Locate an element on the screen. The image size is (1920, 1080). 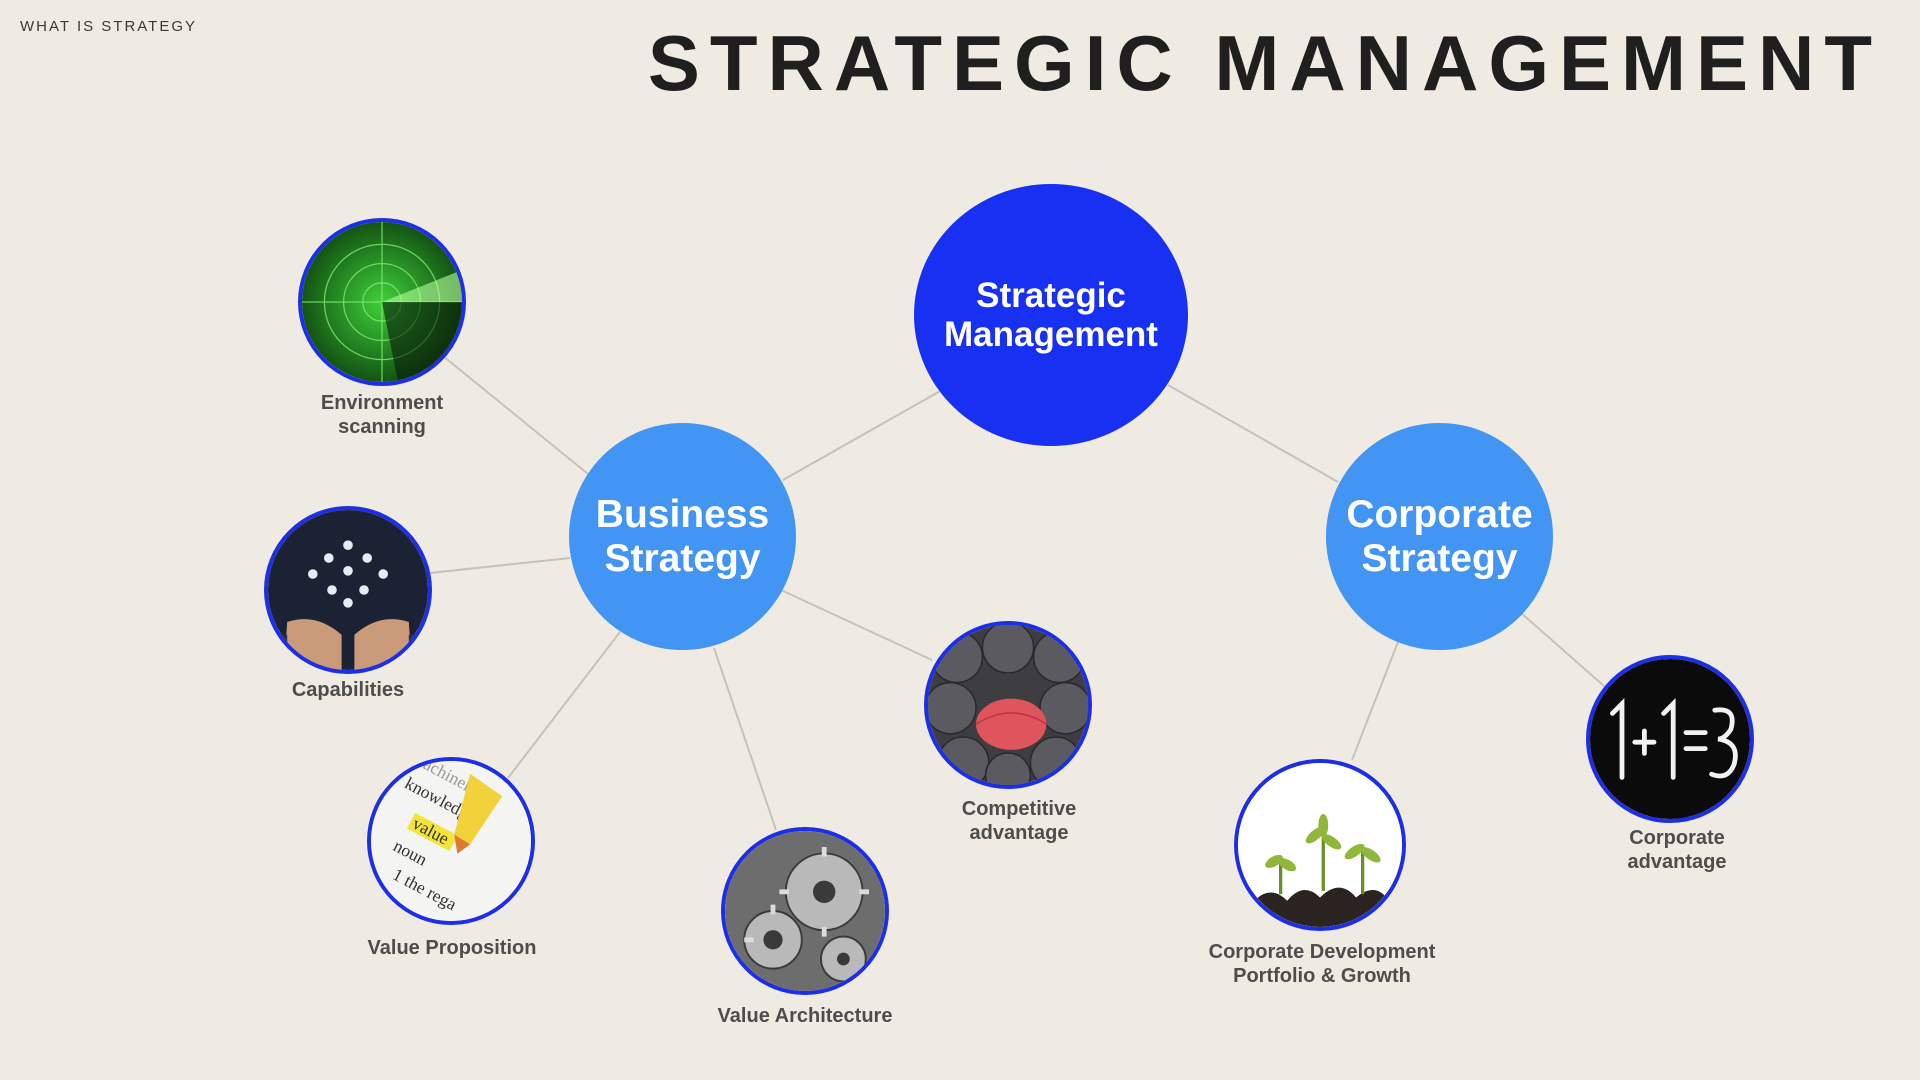
page-title: STRATEGIC MANAGEMENT is located at coordinates (1264, 63).